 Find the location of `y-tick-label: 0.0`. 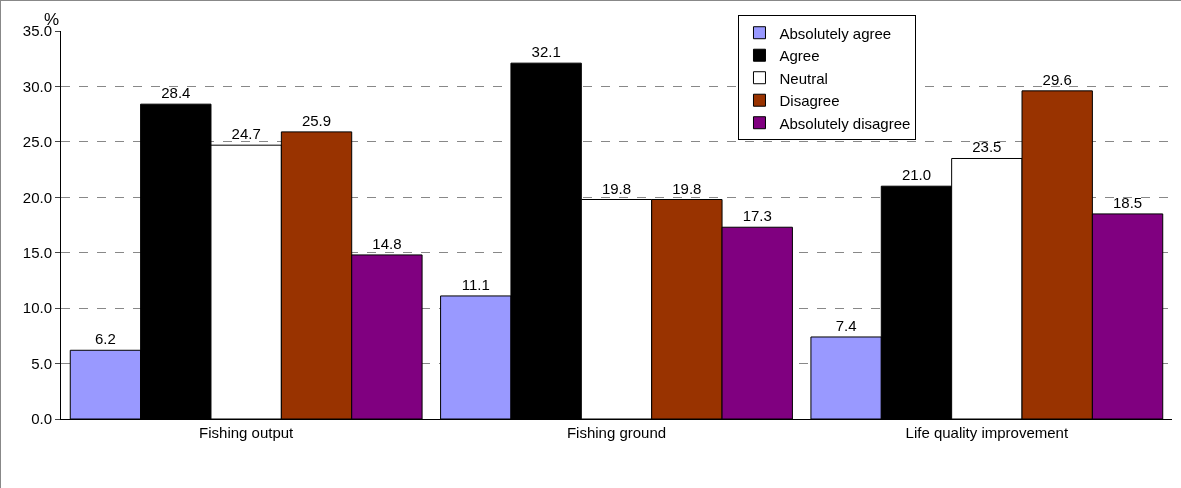

y-tick-label: 0.0 is located at coordinates (41, 419).